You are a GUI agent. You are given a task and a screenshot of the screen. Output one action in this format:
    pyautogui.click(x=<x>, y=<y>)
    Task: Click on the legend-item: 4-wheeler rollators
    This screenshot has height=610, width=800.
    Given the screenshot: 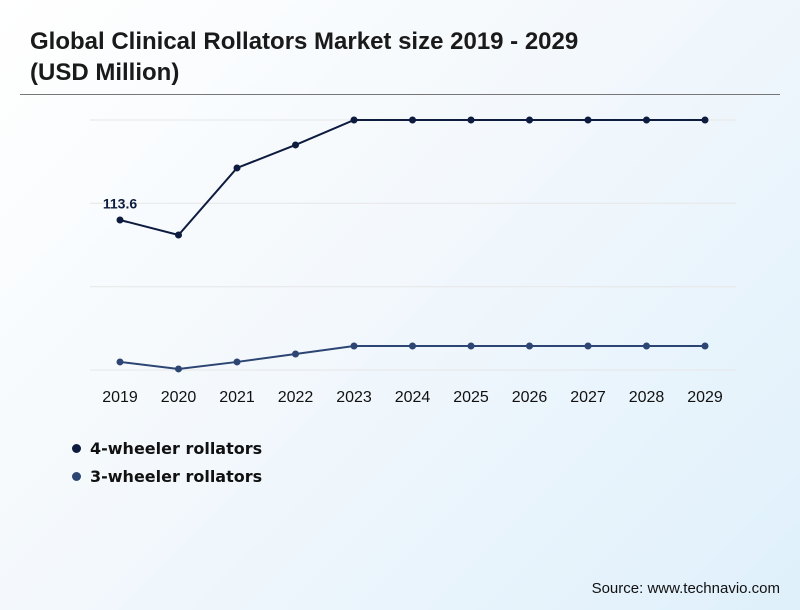 What is the action you would take?
    pyautogui.click(x=167, y=448)
    